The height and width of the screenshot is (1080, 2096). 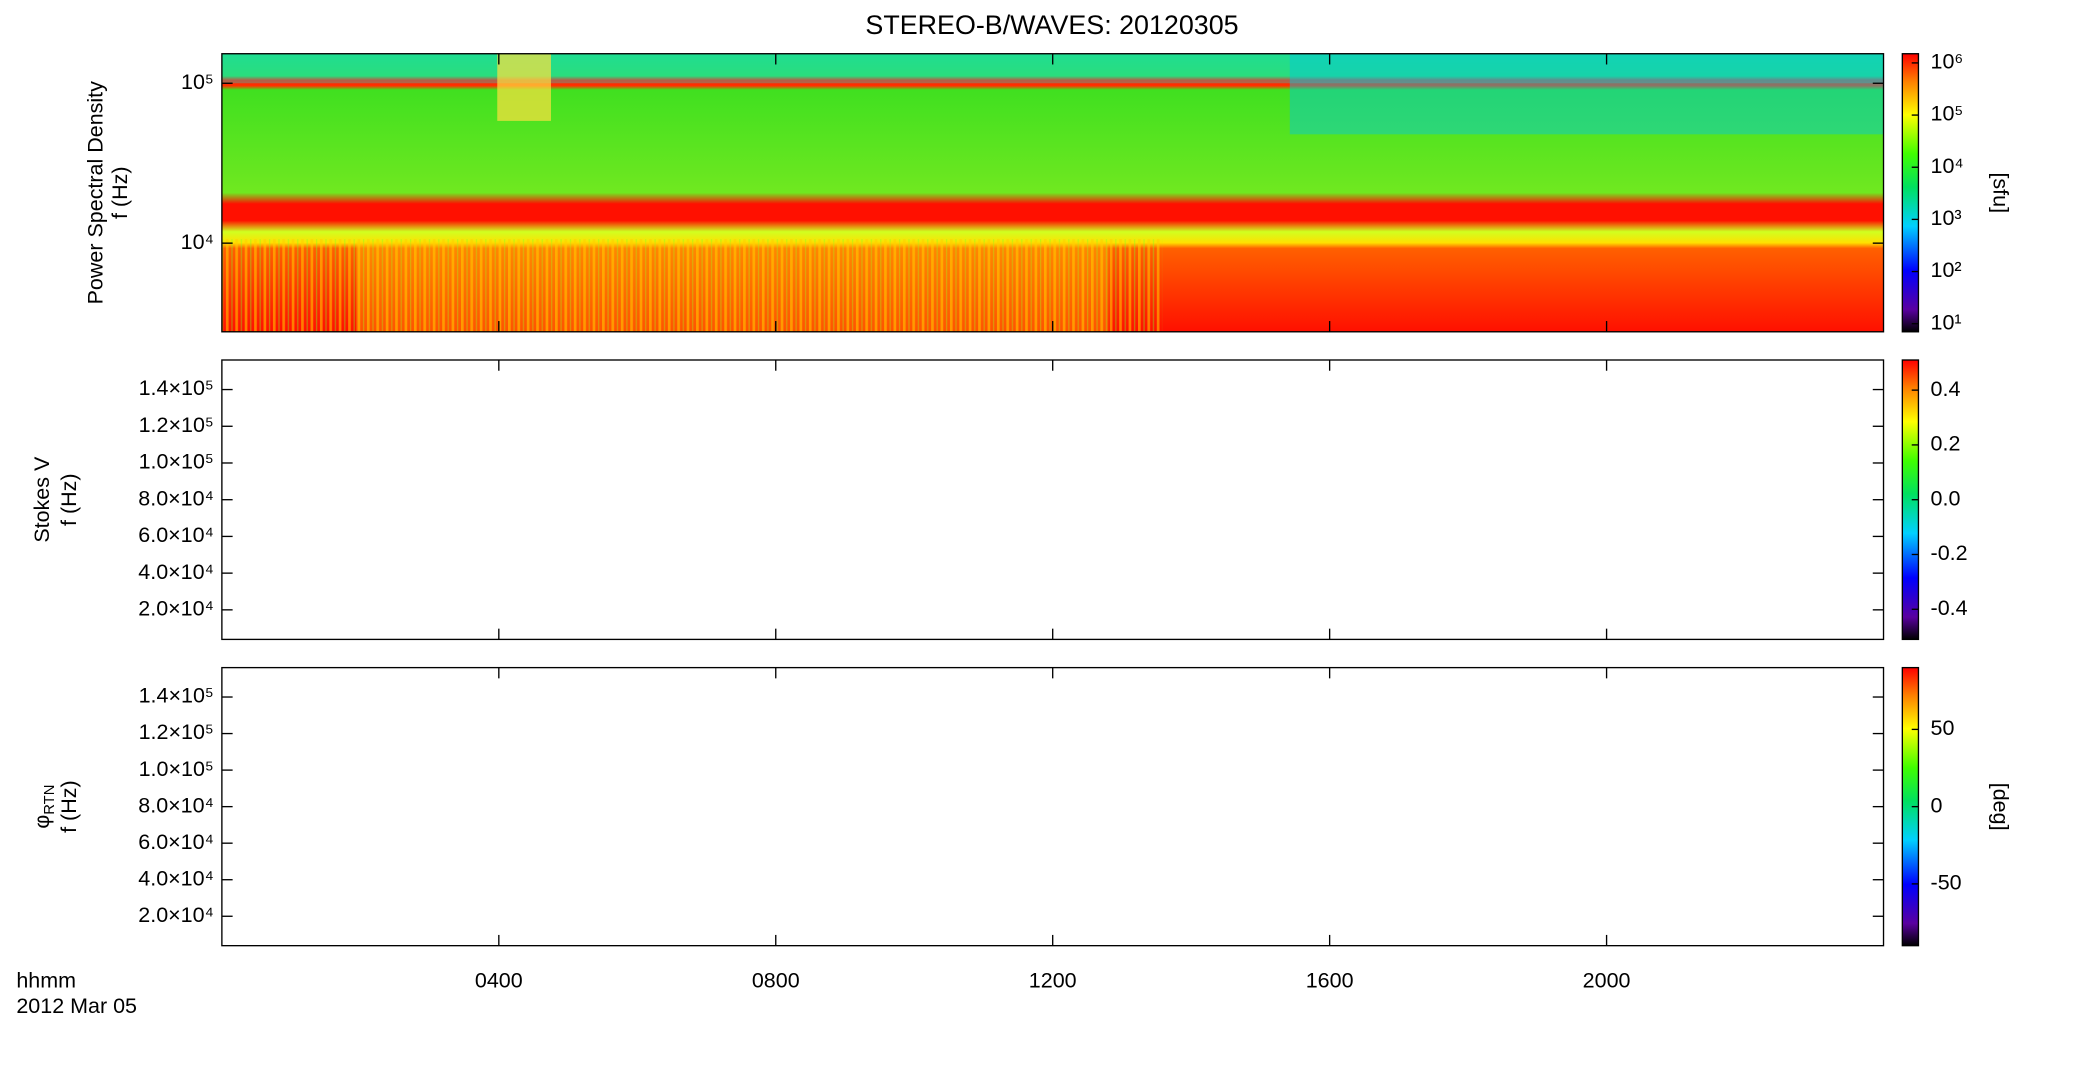 What do you see at coordinates (1910, 499) in the screenshot?
I see `colorbar-images` at bounding box center [1910, 499].